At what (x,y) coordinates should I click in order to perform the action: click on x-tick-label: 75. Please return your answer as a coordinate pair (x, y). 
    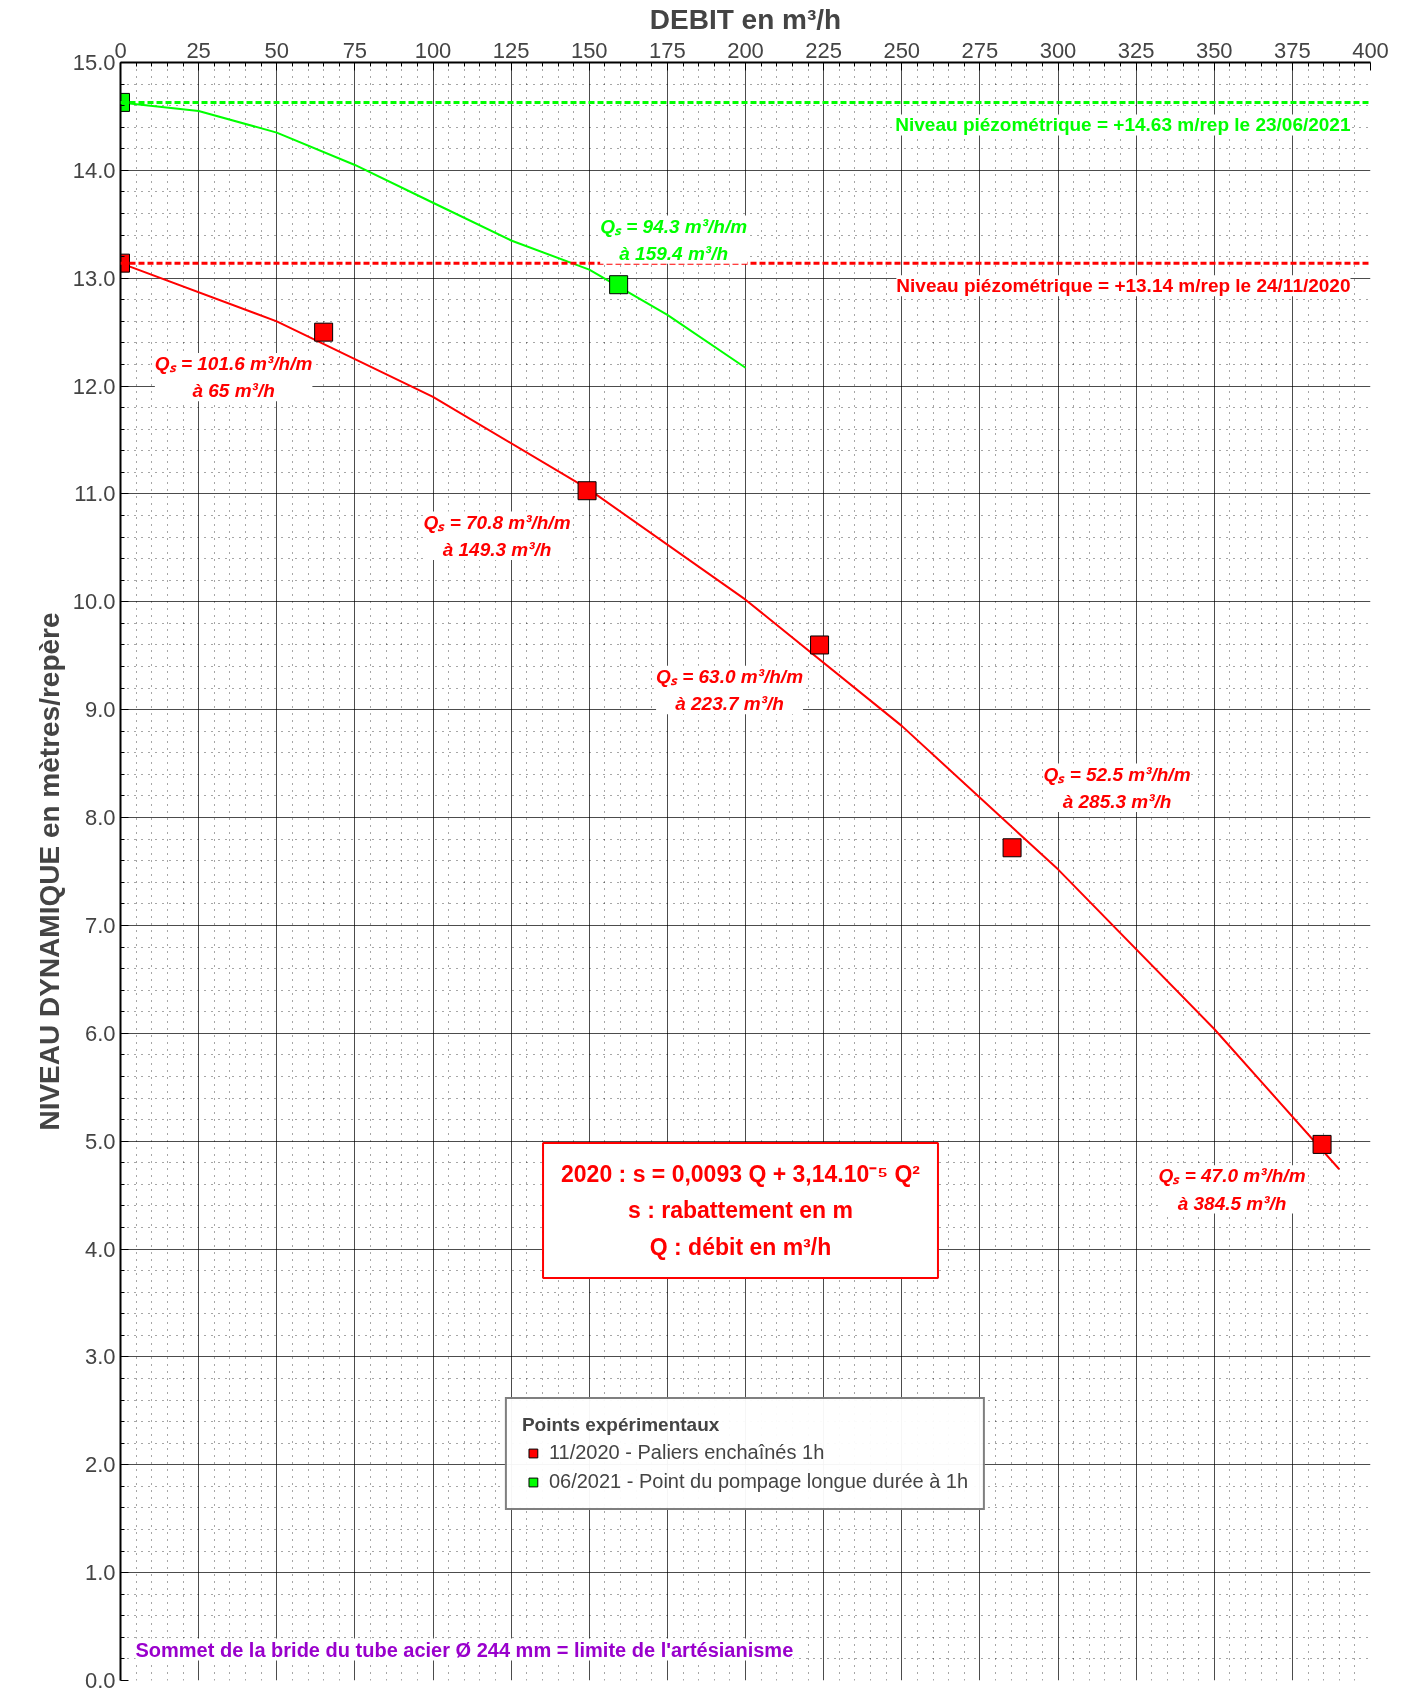
    Looking at the image, I should click on (355, 50).